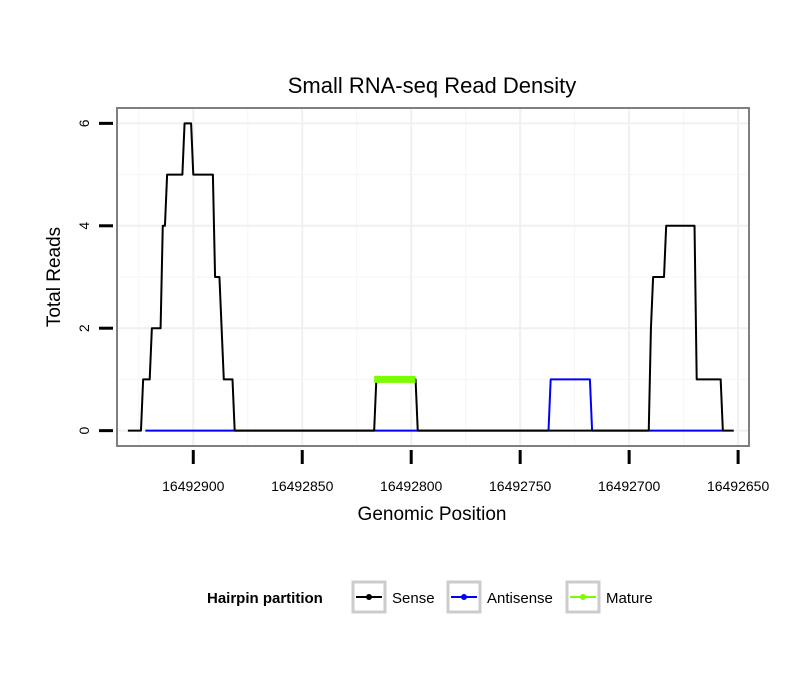 The width and height of the screenshot is (810, 690). What do you see at coordinates (432, 85) in the screenshot?
I see `chart-title: Small RNA-seq Read Density` at bounding box center [432, 85].